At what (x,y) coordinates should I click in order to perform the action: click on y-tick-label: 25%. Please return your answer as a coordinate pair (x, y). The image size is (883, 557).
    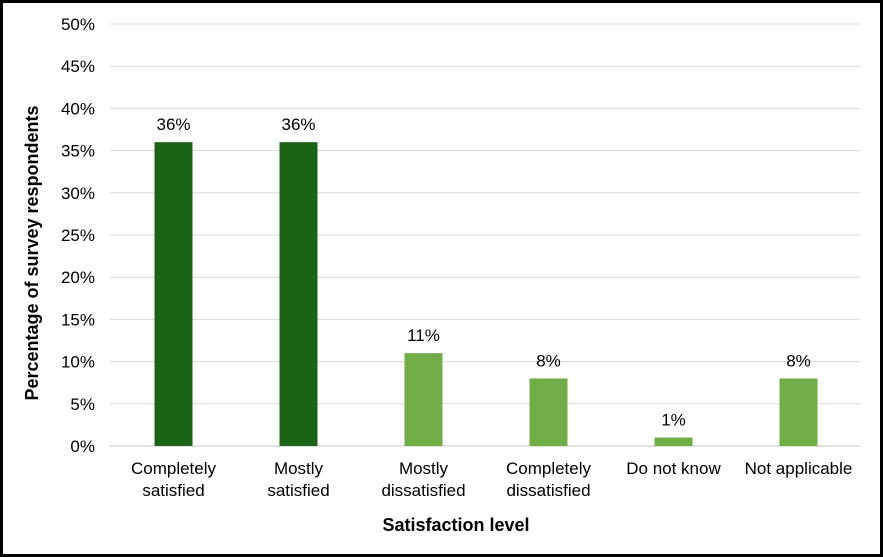
    Looking at the image, I should click on (78, 235).